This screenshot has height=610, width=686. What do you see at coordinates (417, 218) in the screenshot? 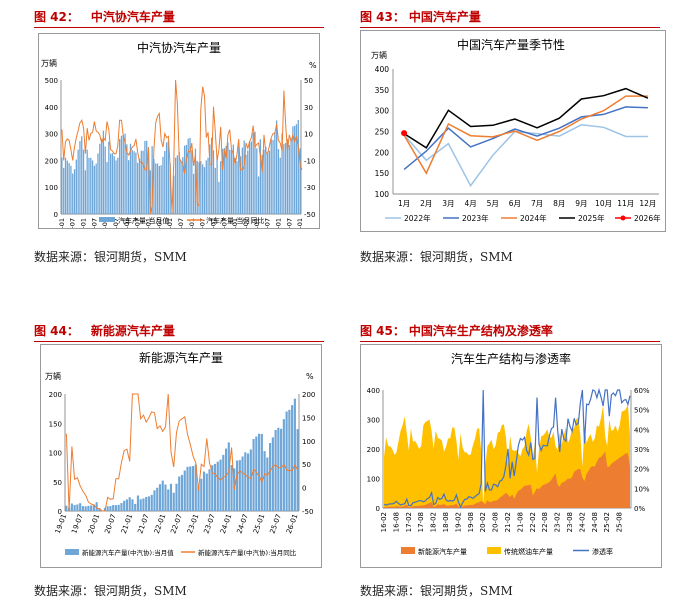
I see `legend-label: 2022年` at bounding box center [417, 218].